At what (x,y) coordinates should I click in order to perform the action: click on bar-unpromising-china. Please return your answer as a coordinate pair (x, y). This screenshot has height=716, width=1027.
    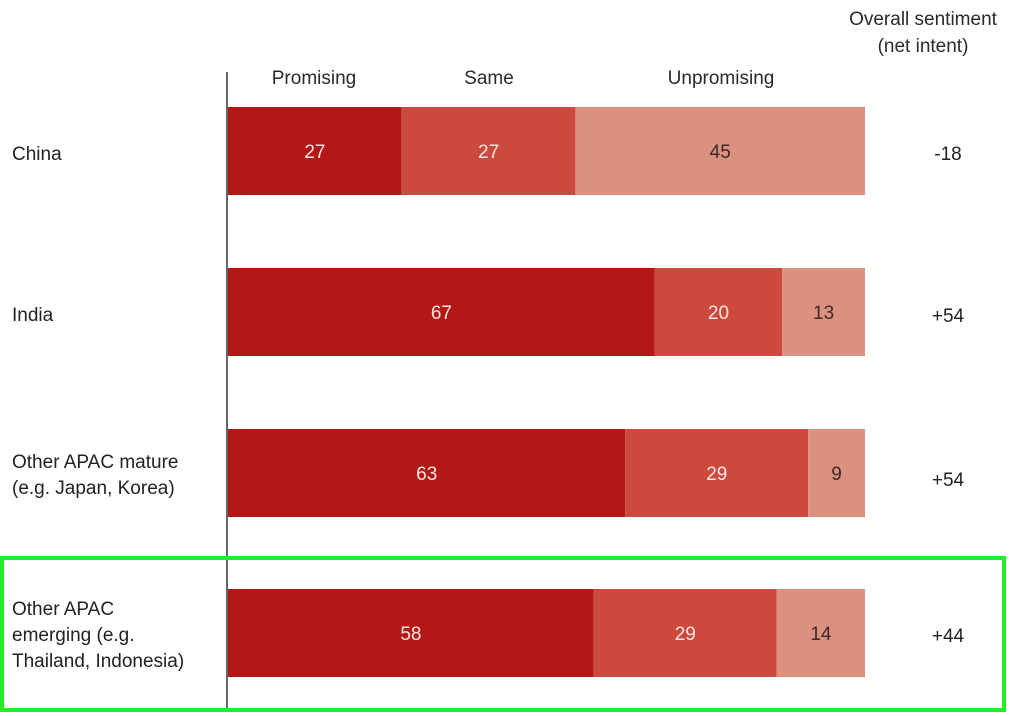
    Looking at the image, I should click on (720, 151).